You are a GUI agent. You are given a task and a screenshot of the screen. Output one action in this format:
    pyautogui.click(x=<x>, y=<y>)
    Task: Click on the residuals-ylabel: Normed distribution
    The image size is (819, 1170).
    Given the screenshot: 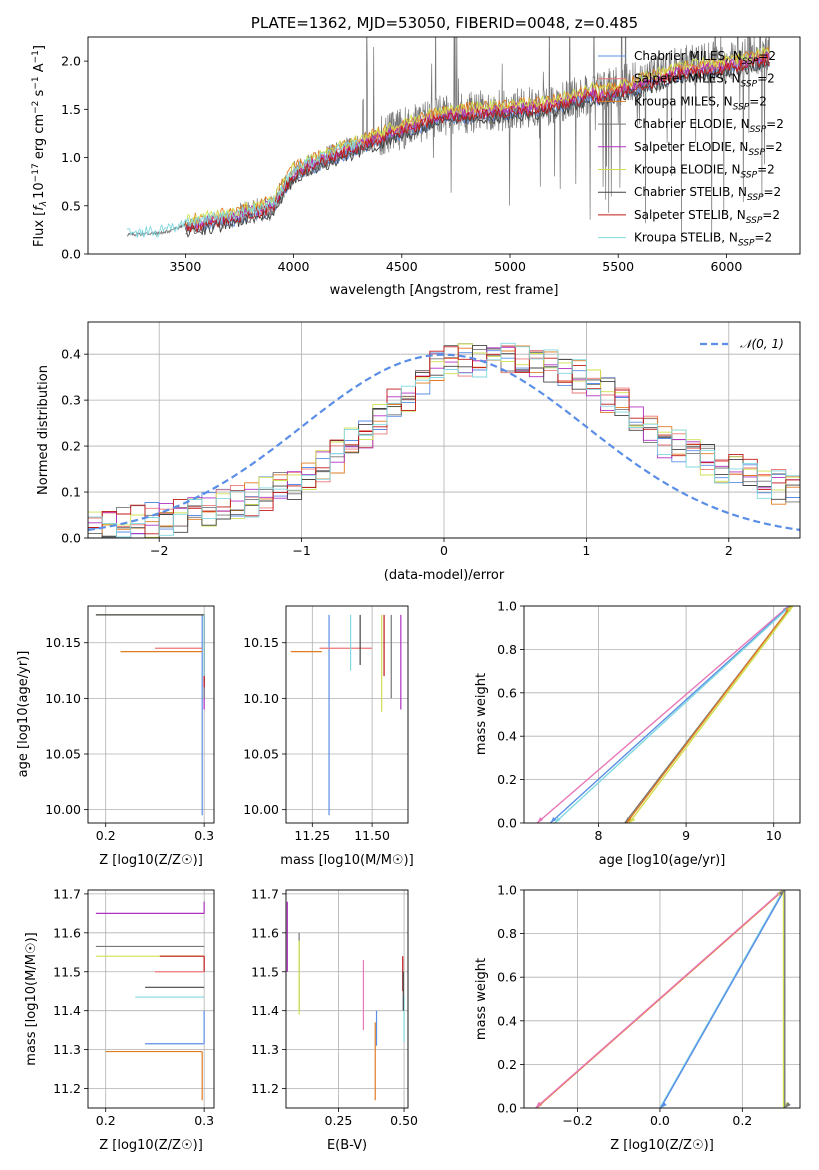 What is the action you would take?
    pyautogui.click(x=43, y=430)
    